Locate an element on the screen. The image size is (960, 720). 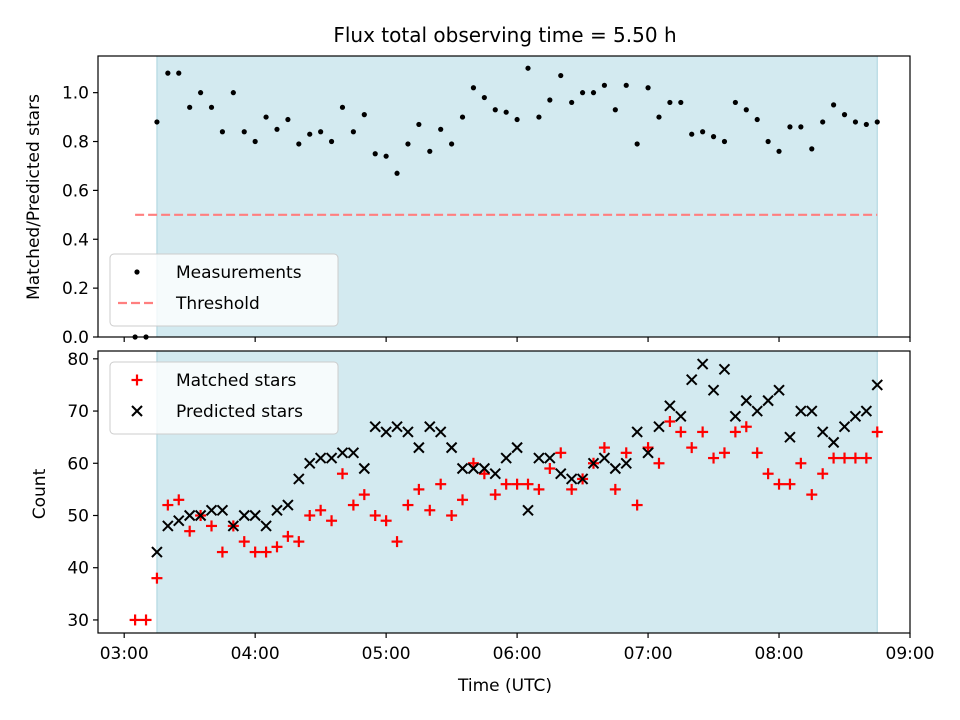
bottom-y-axis-label: Count is located at coordinates (40, 493).